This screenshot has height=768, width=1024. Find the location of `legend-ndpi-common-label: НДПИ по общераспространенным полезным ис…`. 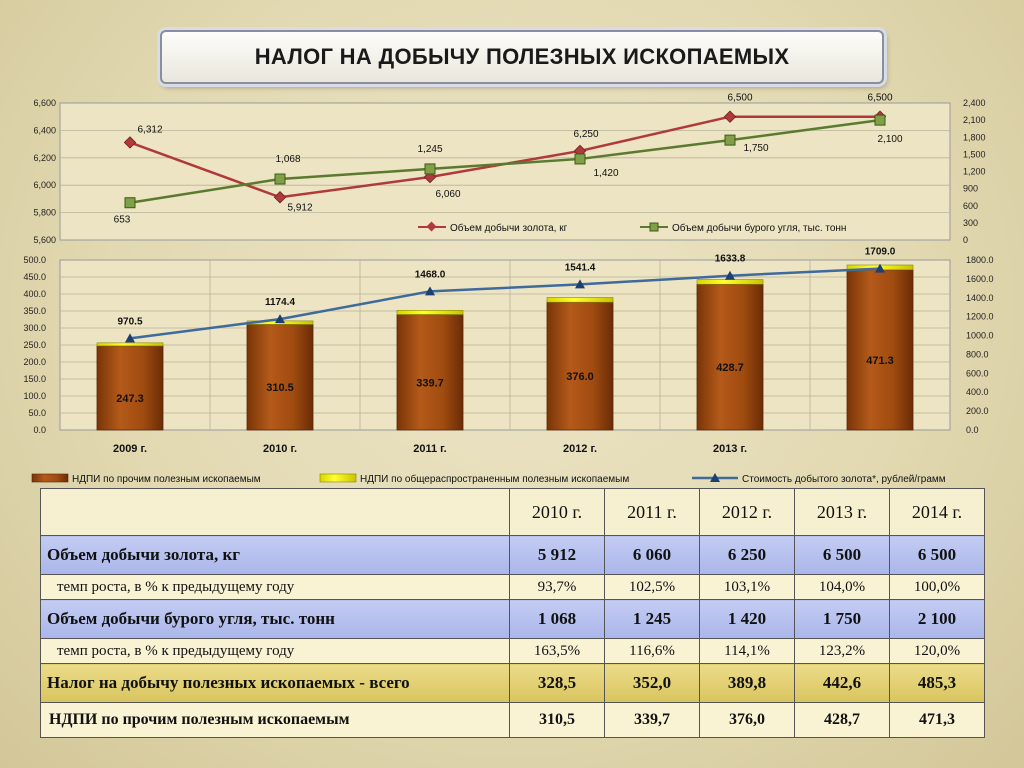

legend-ndpi-common-label: НДПИ по общераспространенным полезным ис… is located at coordinates (494, 479).